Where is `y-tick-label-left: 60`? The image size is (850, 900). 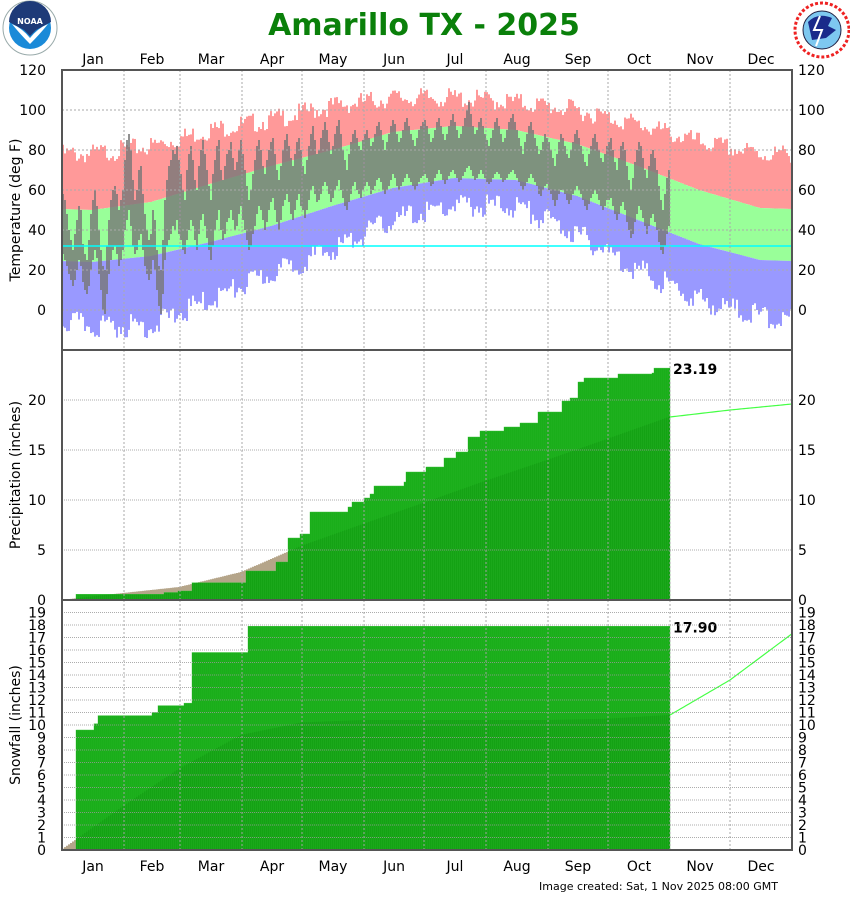
y-tick-label-left: 60 is located at coordinates (37, 191).